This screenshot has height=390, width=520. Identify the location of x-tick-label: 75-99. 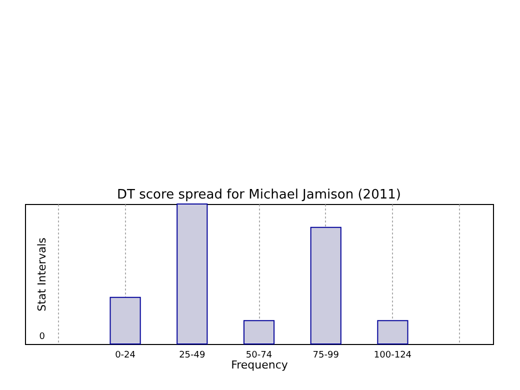
(326, 355).